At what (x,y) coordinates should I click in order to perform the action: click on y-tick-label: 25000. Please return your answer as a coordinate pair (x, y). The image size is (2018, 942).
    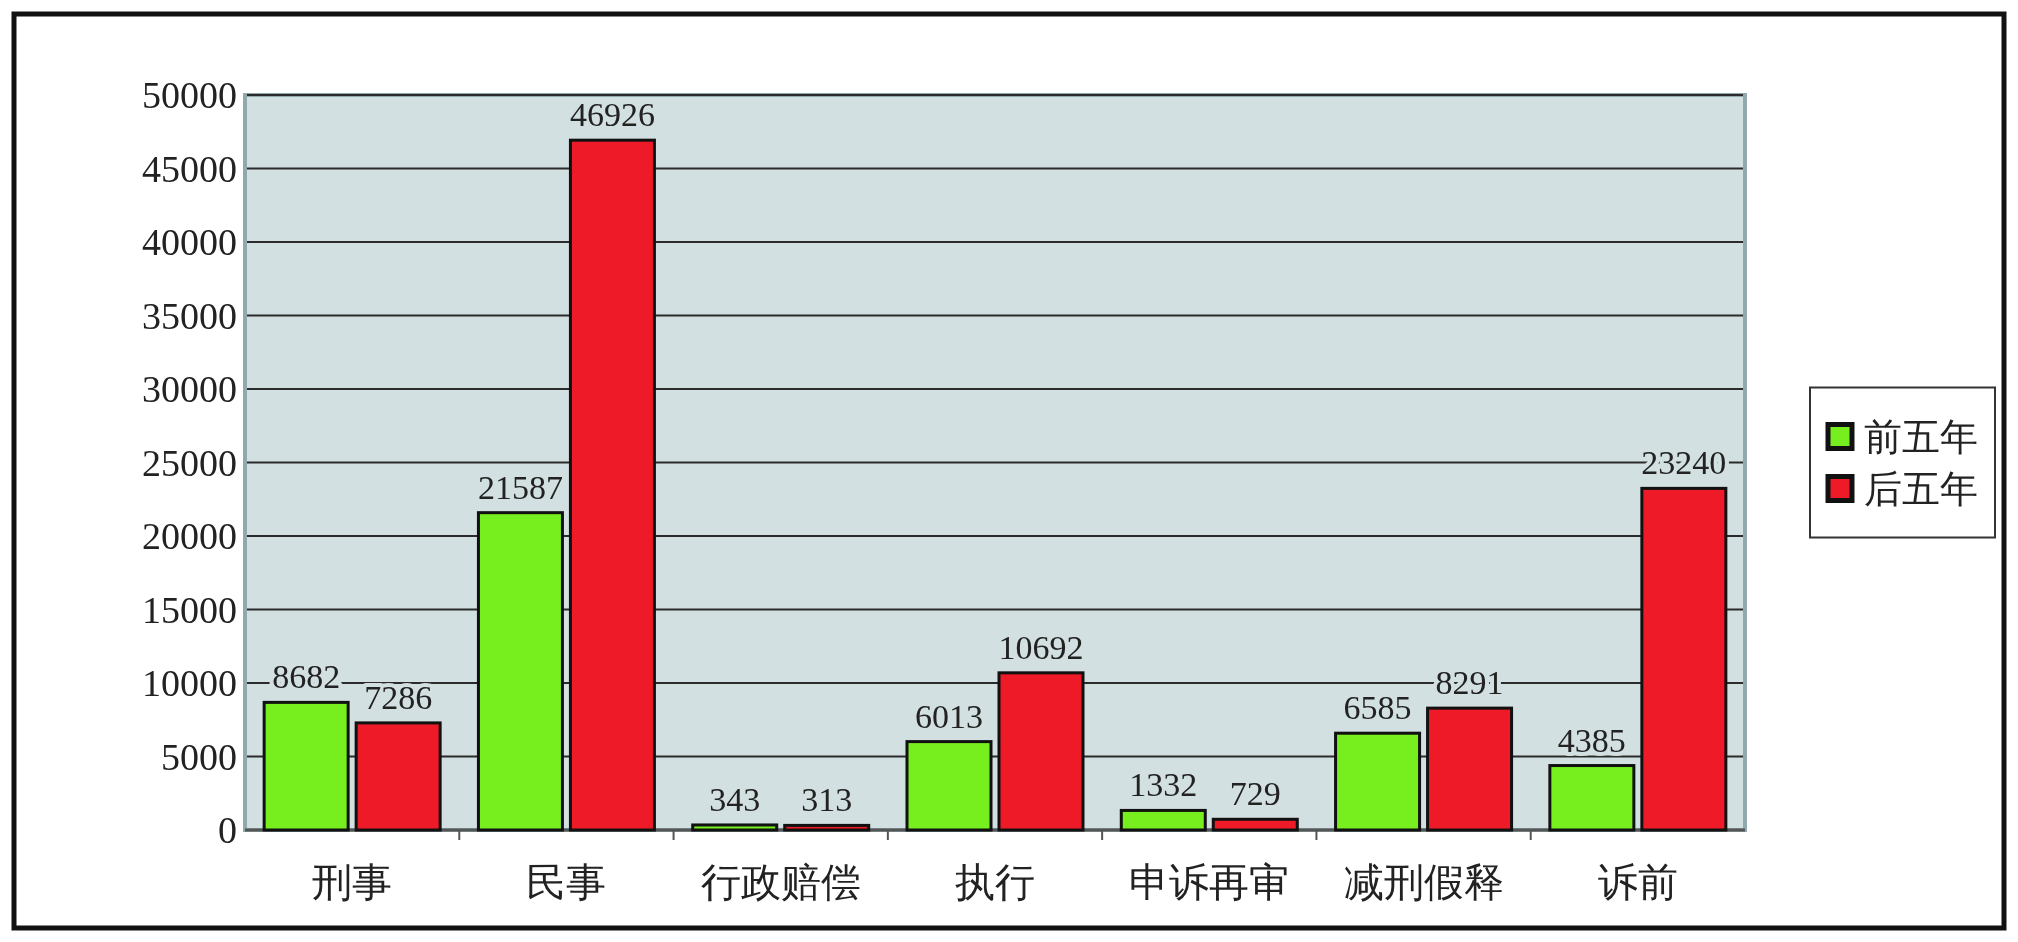
    Looking at the image, I should click on (189, 462).